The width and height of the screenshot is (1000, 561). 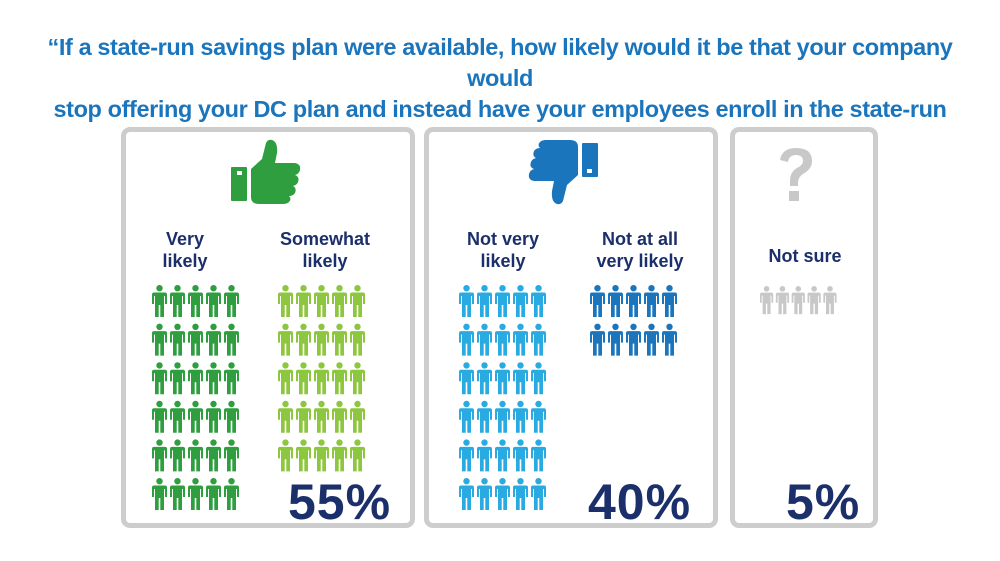 What do you see at coordinates (185, 239) in the screenshot?
I see `very-likely-label-line-1: Very` at bounding box center [185, 239].